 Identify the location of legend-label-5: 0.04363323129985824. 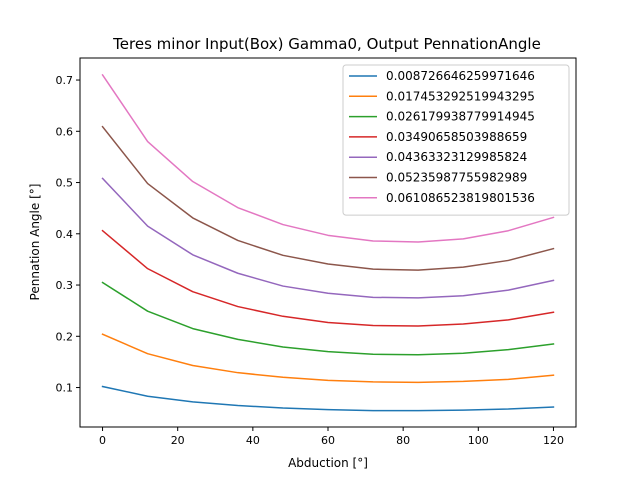
(456, 157).